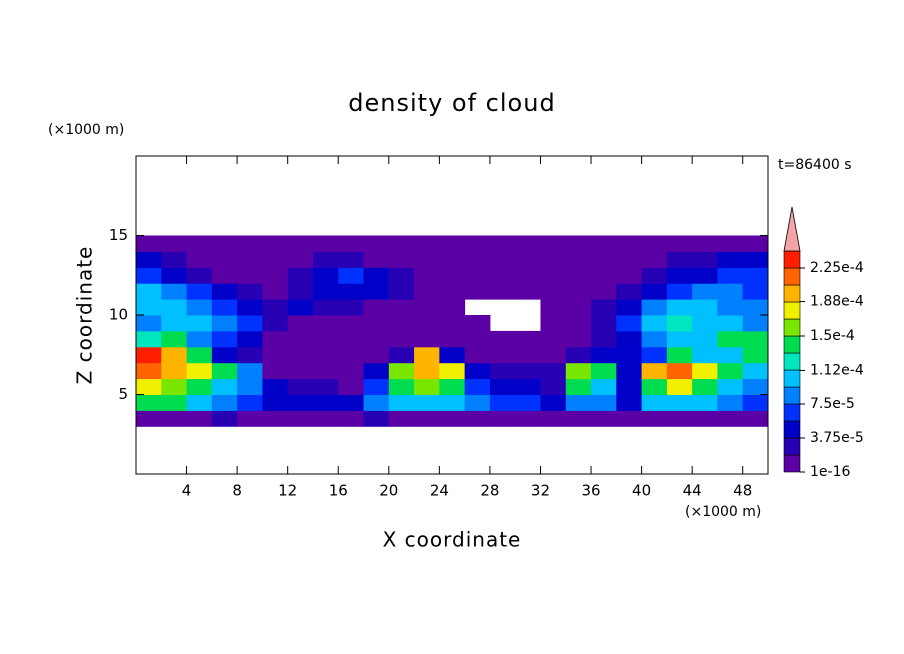 Image resolution: width=904 pixels, height=654 pixels. I want to click on x-tick-label: 44, so click(692, 491).